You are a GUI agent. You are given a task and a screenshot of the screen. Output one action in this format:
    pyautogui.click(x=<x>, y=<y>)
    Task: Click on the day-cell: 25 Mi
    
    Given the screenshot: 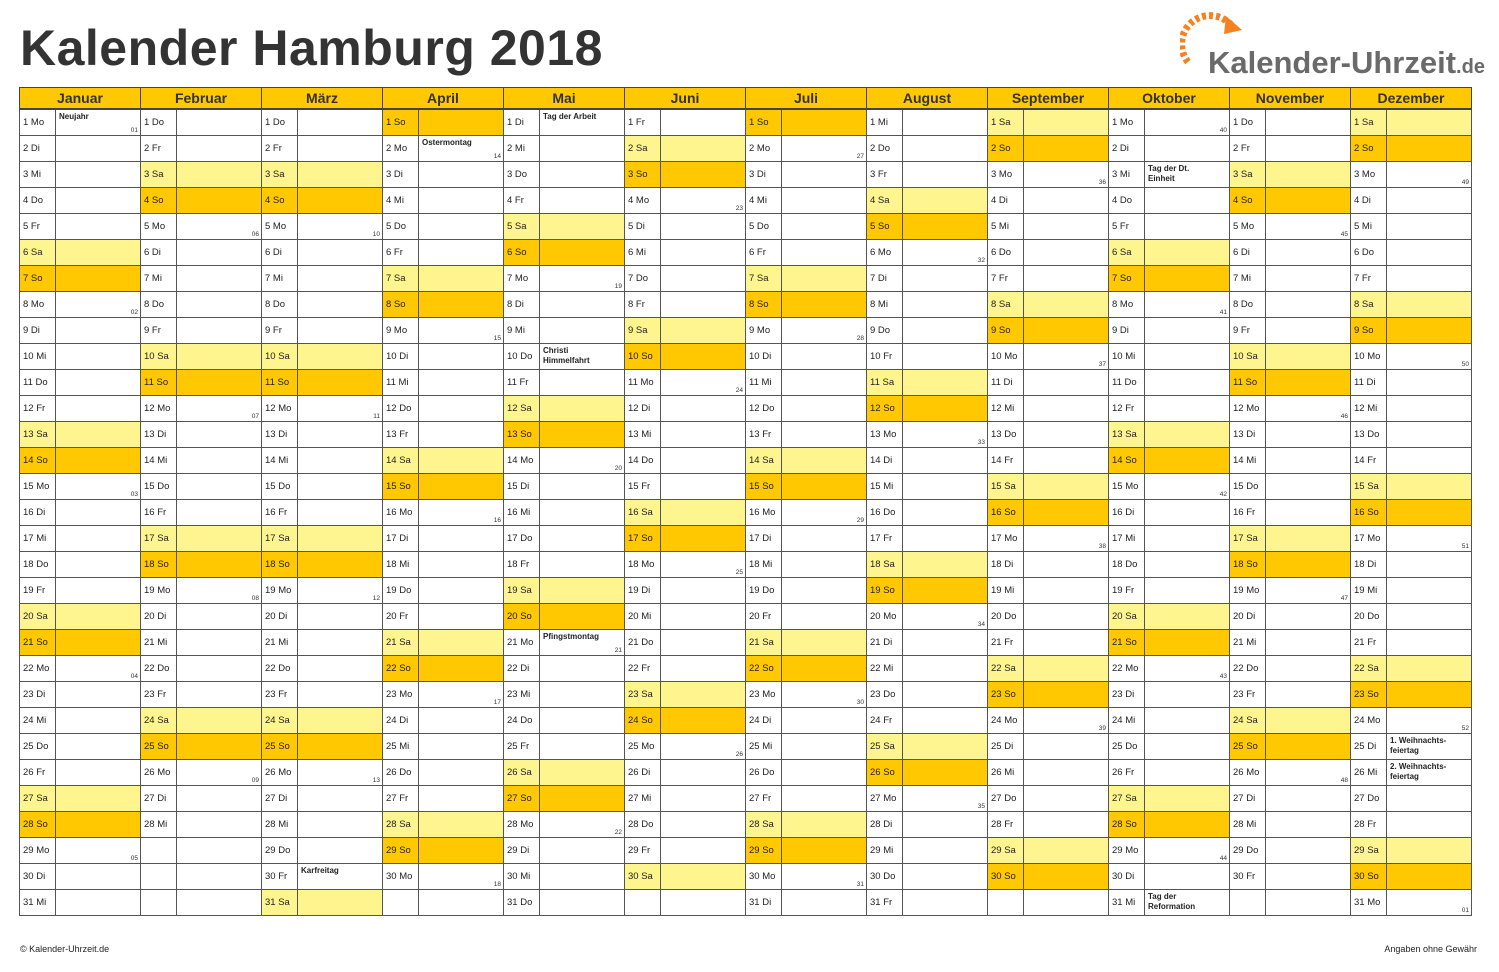 What is the action you would take?
    pyautogui.click(x=400, y=746)
    